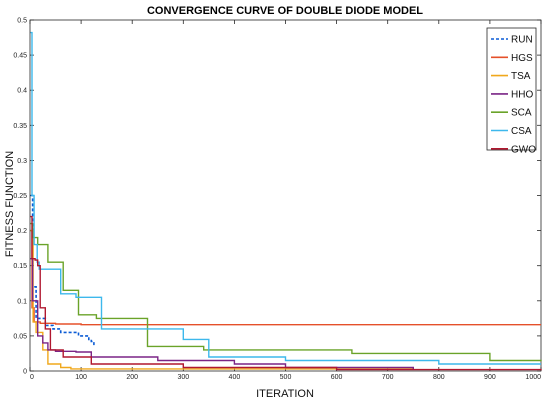 Image resolution: width=550 pixels, height=402 pixels. Describe the element at coordinates (522, 40) in the screenshot. I see `legend-label-run: RUN` at that location.